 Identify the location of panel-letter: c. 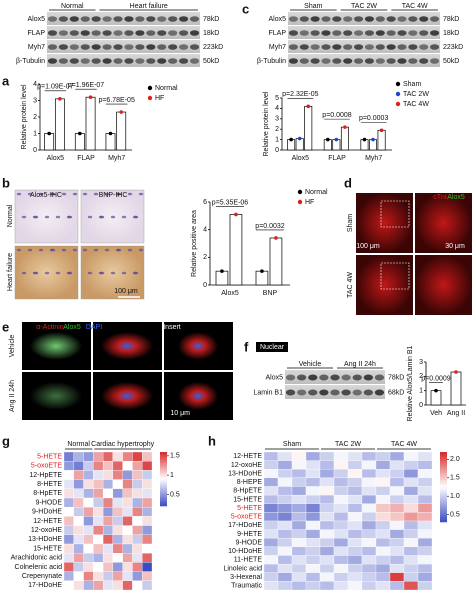
(245, 8).